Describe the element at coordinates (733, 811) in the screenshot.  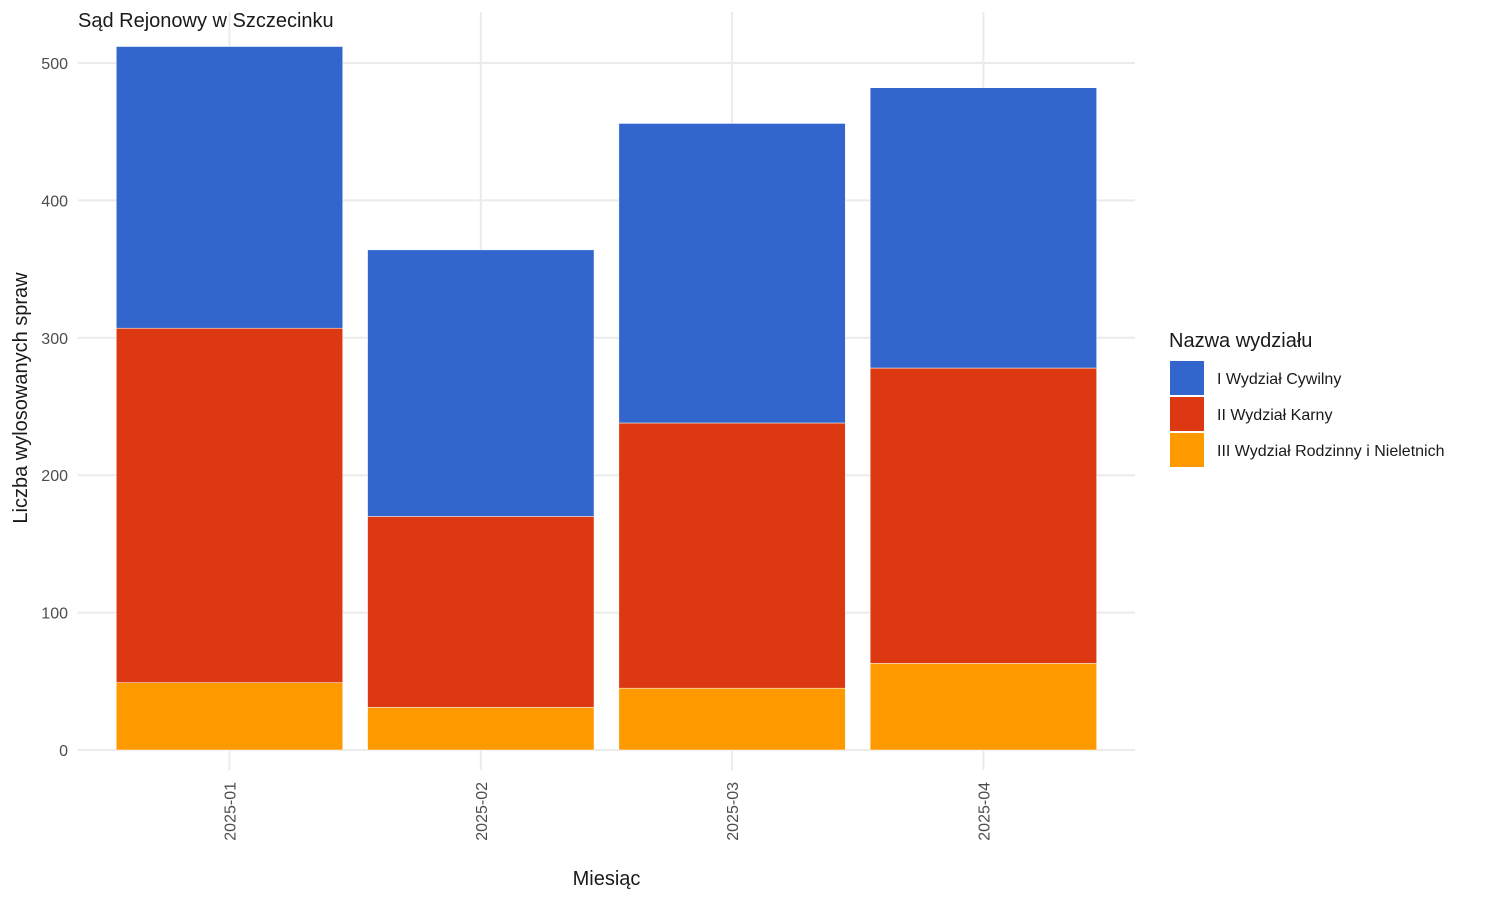
I see `x-tick-label: 2025-03` at that location.